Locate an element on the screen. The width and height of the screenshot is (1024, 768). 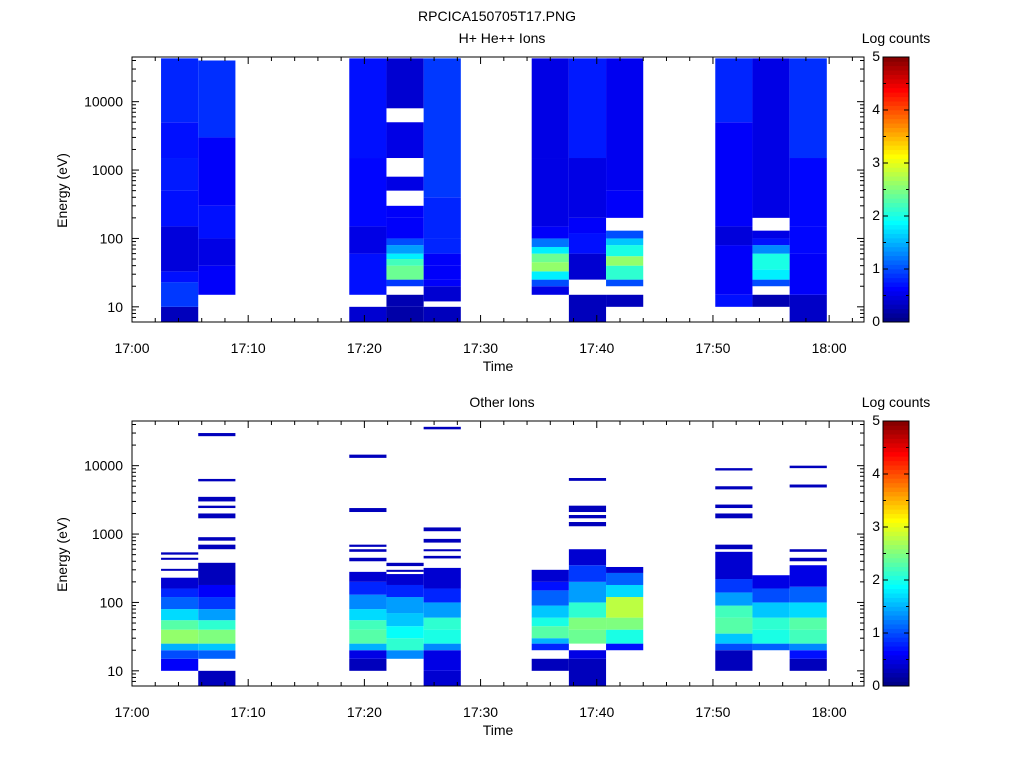
colorbar-label: Log counts is located at coordinates (896, 38).